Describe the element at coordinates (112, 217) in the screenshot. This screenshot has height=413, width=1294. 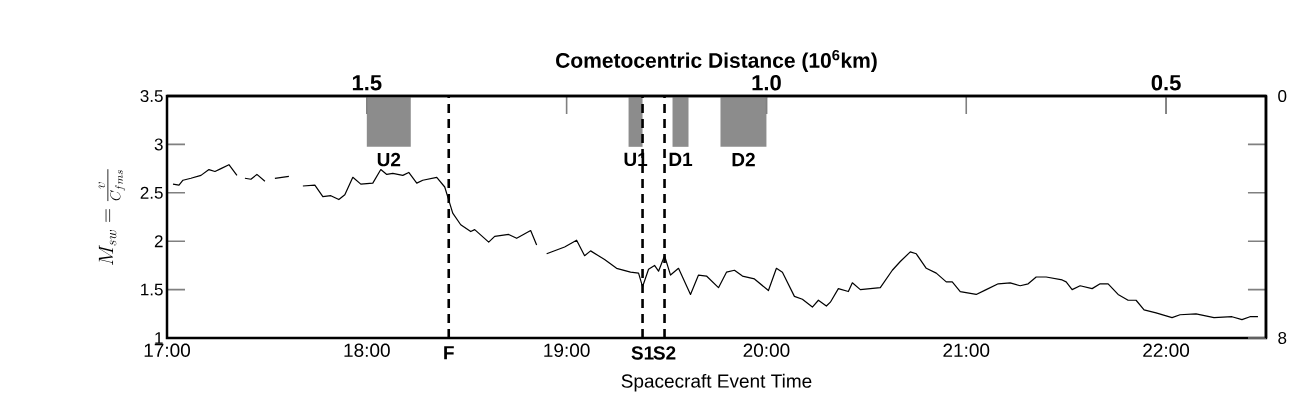
I see `y-axis-title: $M_{sw} = \frac{v}{C_{fms}}$` at that location.